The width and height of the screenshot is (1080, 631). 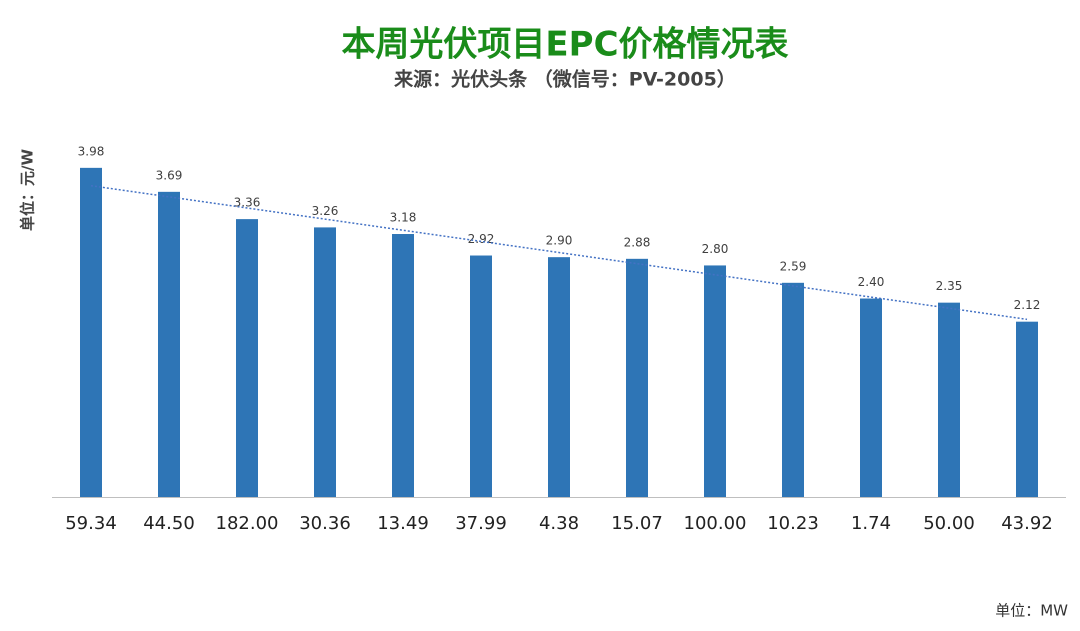 I want to click on value-label: 2.90, so click(x=559, y=241).